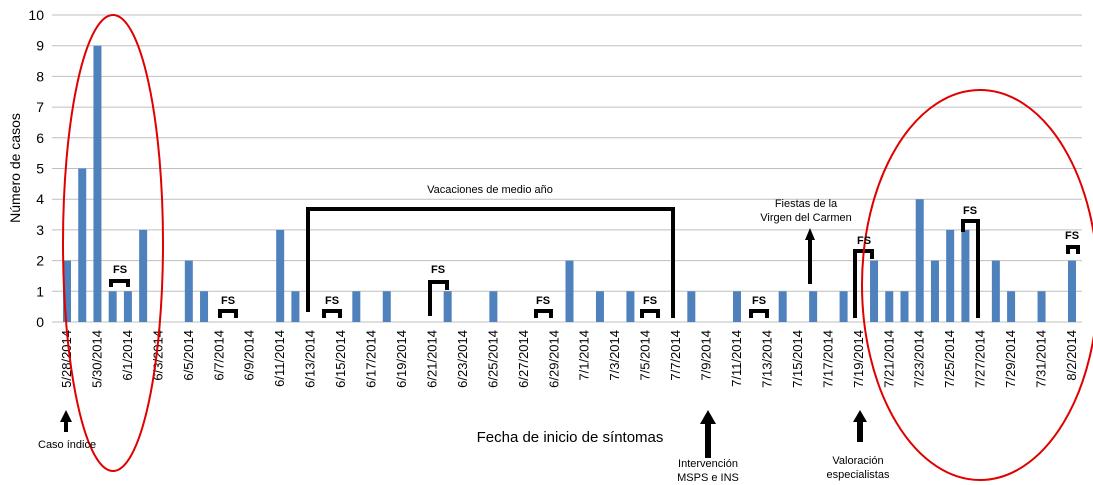 The height and width of the screenshot is (485, 1093). Describe the element at coordinates (919, 359) in the screenshot. I see `x-tick-label: 7/23/2014` at that location.